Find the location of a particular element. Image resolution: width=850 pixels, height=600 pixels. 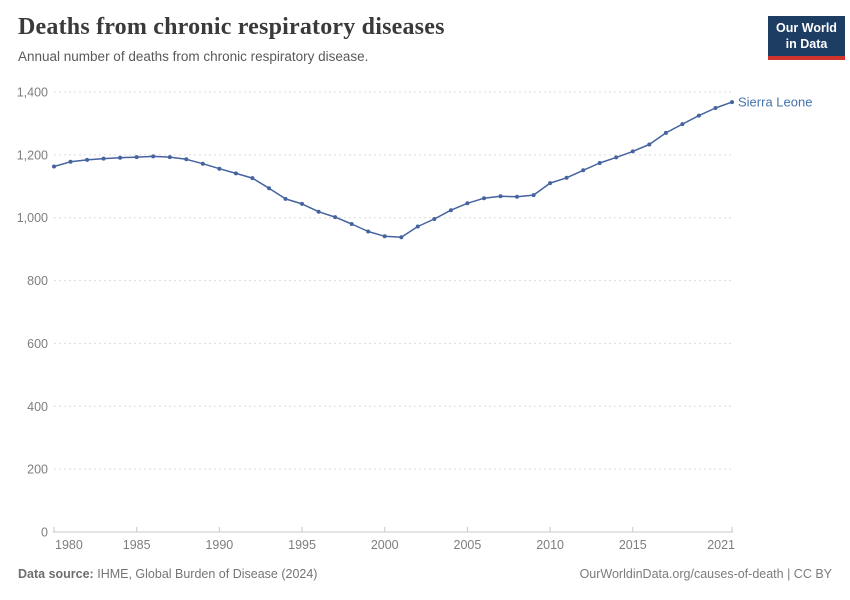

page-title: Deaths from chronic respiratory diseases is located at coordinates (231, 27).